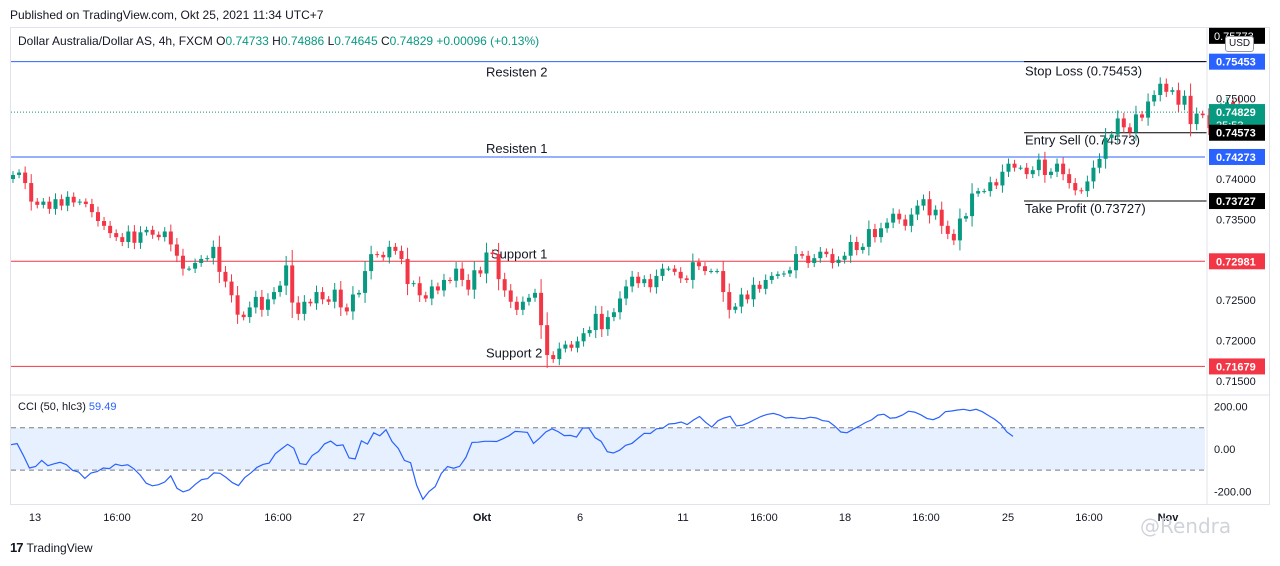 The height and width of the screenshot is (566, 1280). I want to click on high-value: 0.74886, so click(302, 41).